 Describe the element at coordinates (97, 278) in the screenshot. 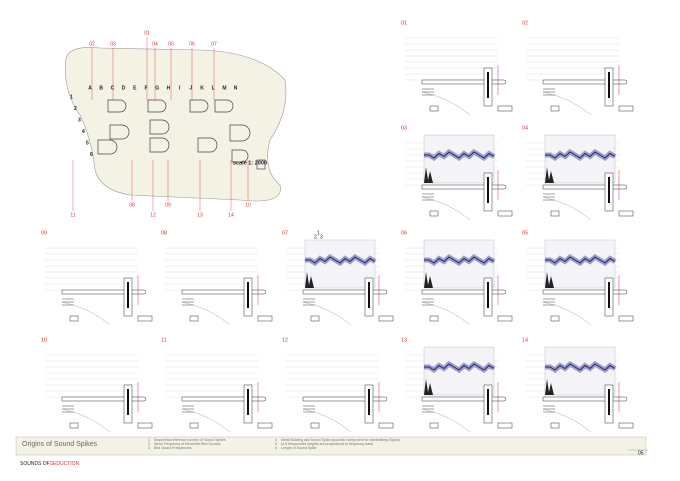

I see `section-panel: 09` at that location.